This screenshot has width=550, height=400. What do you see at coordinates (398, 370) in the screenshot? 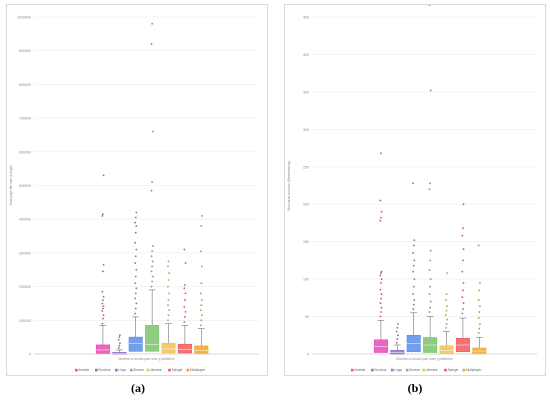
I see `legend-label: Lingo` at bounding box center [398, 370].